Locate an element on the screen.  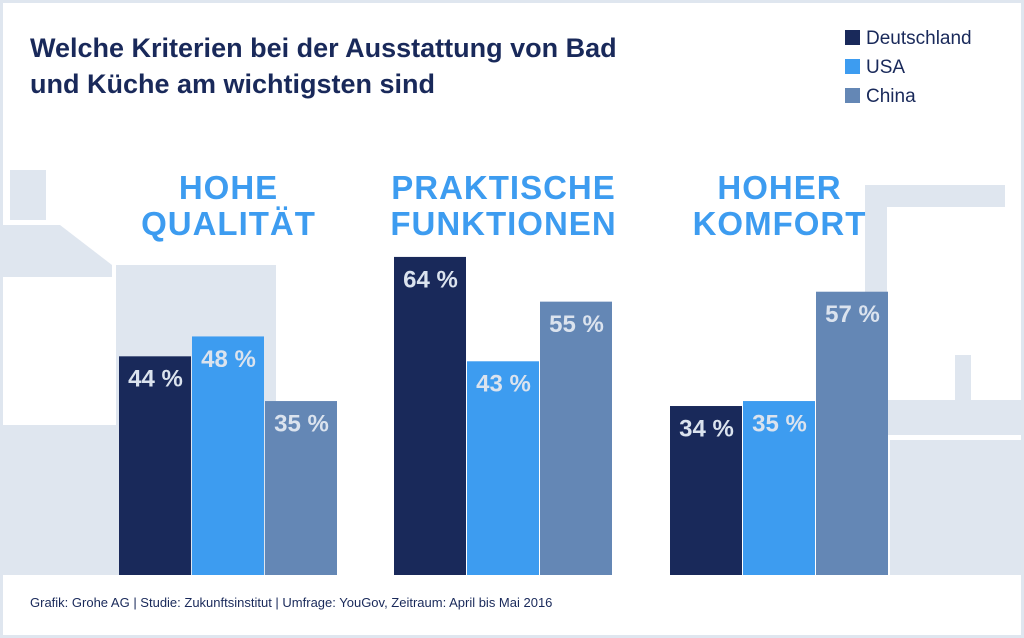
value-label: 64 % is located at coordinates (430, 279).